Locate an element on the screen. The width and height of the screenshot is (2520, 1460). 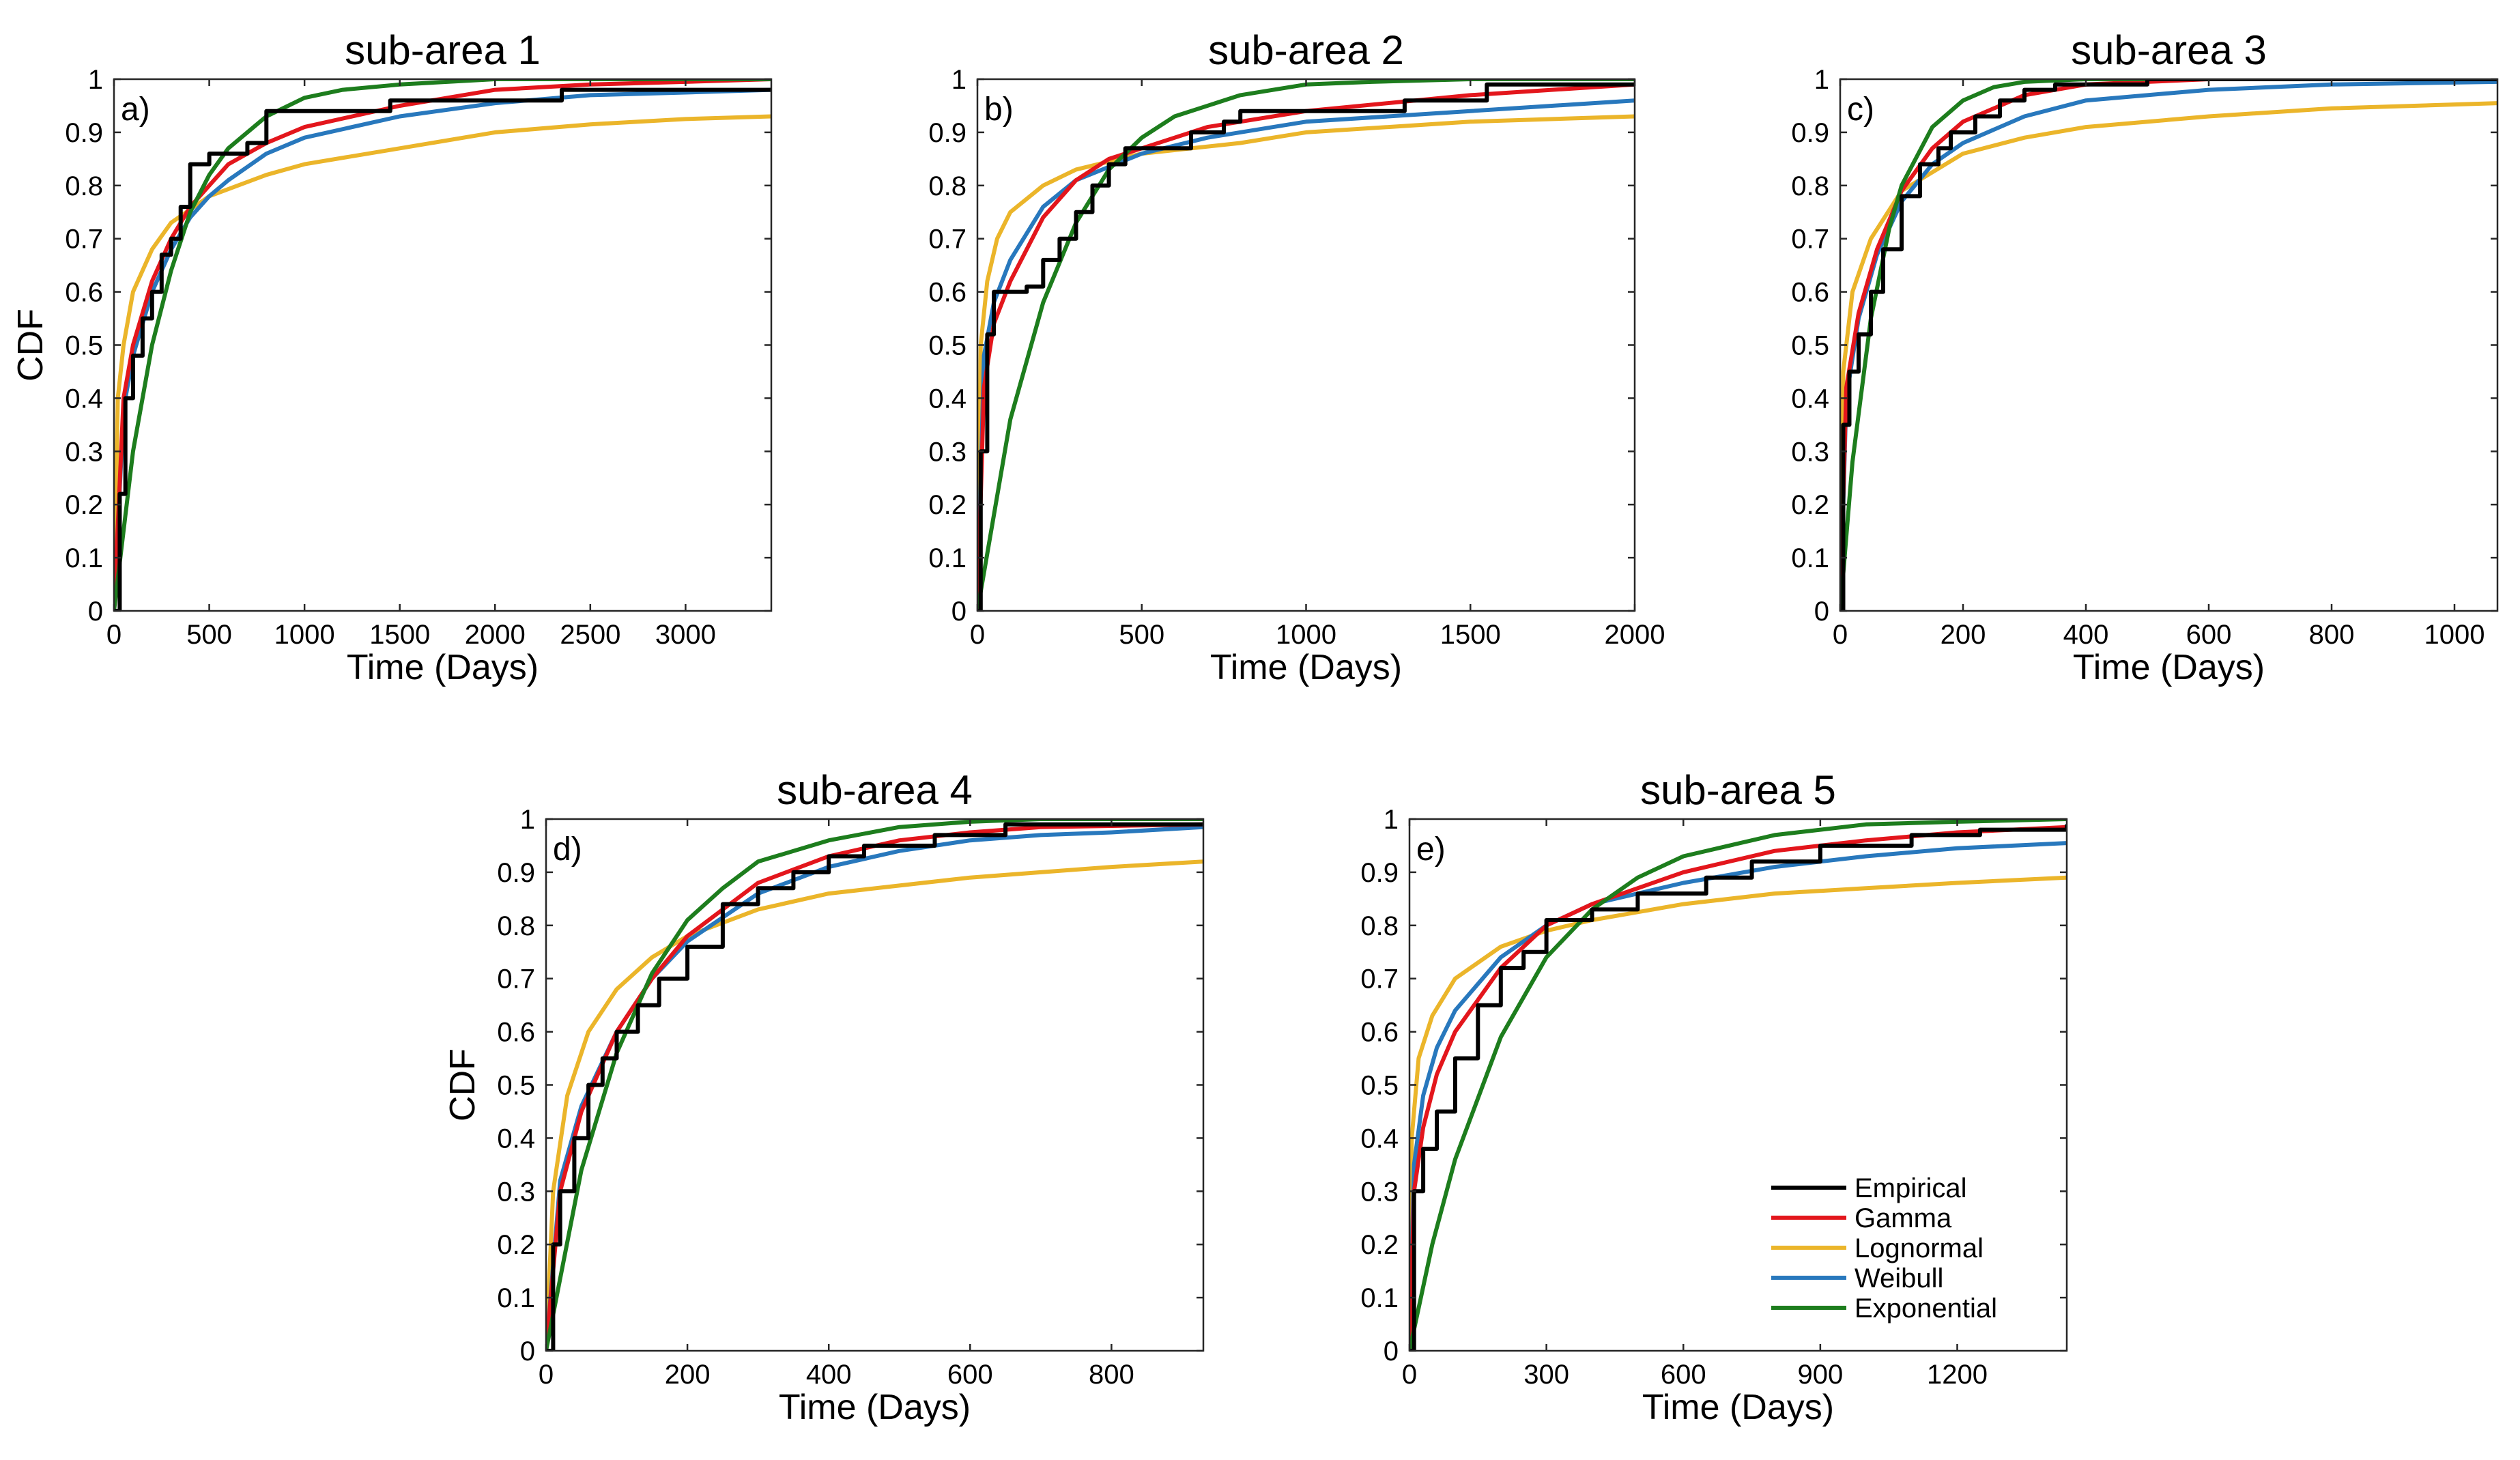
chart-title: sub-area 2 is located at coordinates (1306, 50).